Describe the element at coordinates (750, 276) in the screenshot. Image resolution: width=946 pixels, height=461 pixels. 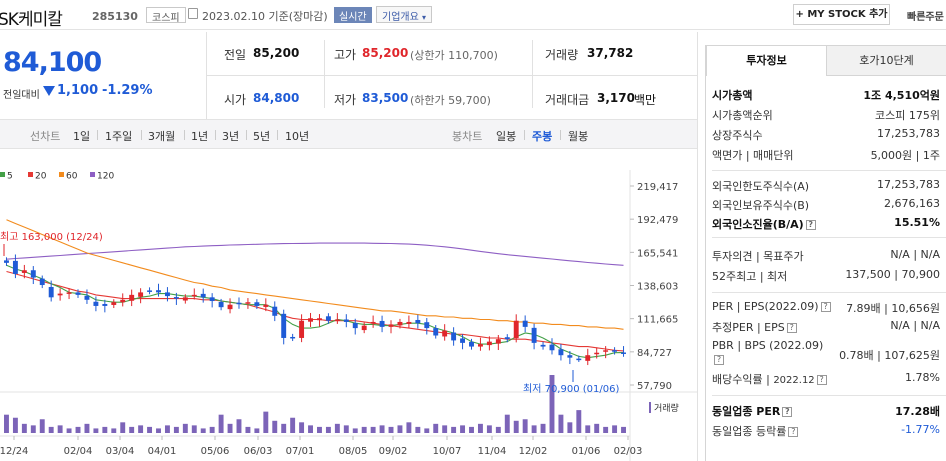
I see `invest-row-label-text: 52주최고 | 최저` at that location.